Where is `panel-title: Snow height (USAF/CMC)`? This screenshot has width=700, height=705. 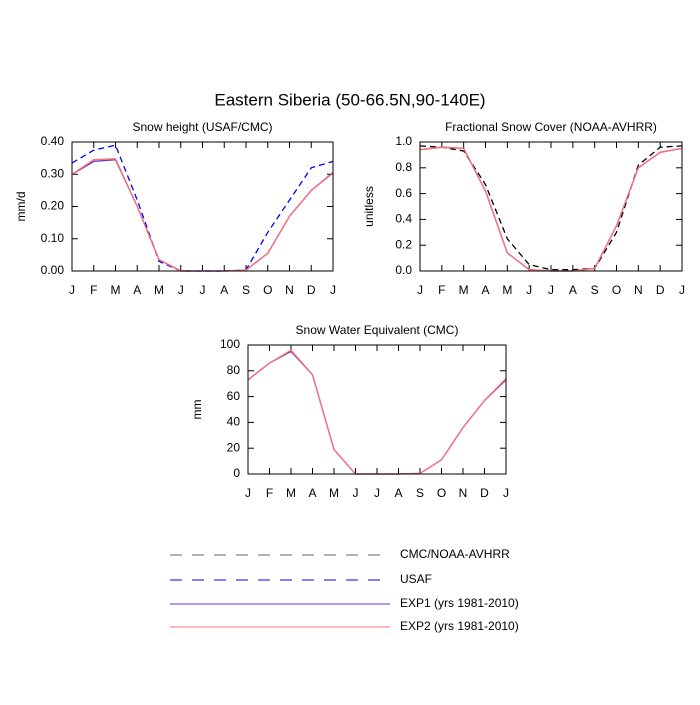
panel-title: Snow height (USAF/CMC) is located at coordinates (202, 127).